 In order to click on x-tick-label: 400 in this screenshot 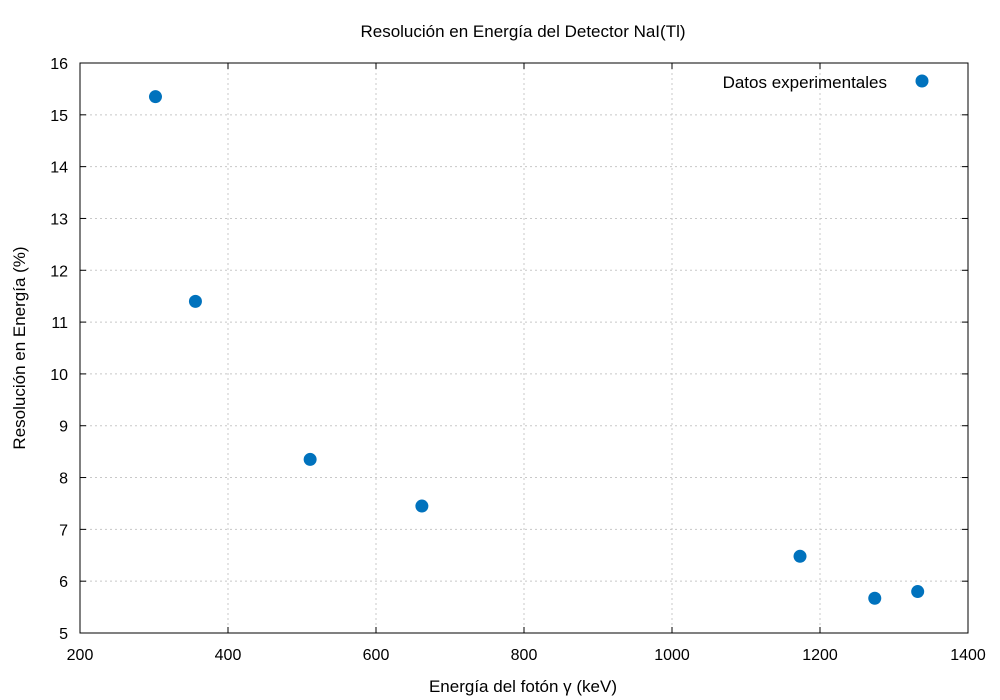, I will do `click(228, 655)`.